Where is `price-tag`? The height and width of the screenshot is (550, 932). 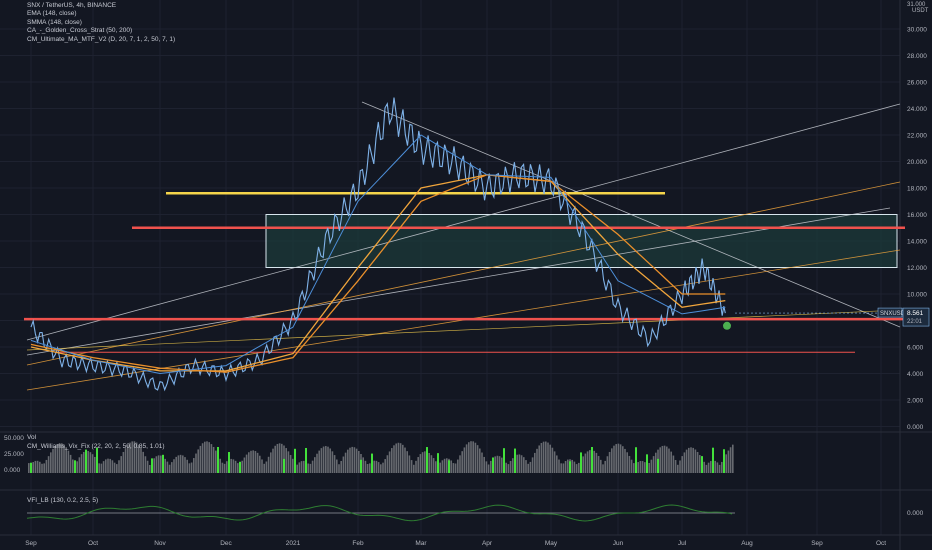 price-tag is located at coordinates (916, 317).